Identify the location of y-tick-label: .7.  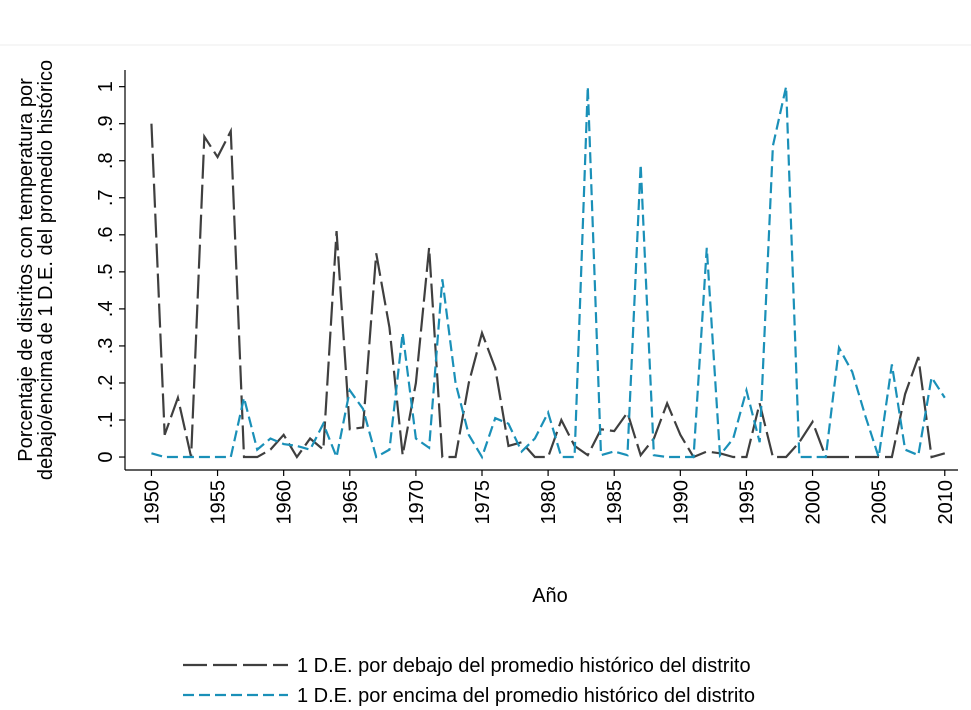
(106, 197).